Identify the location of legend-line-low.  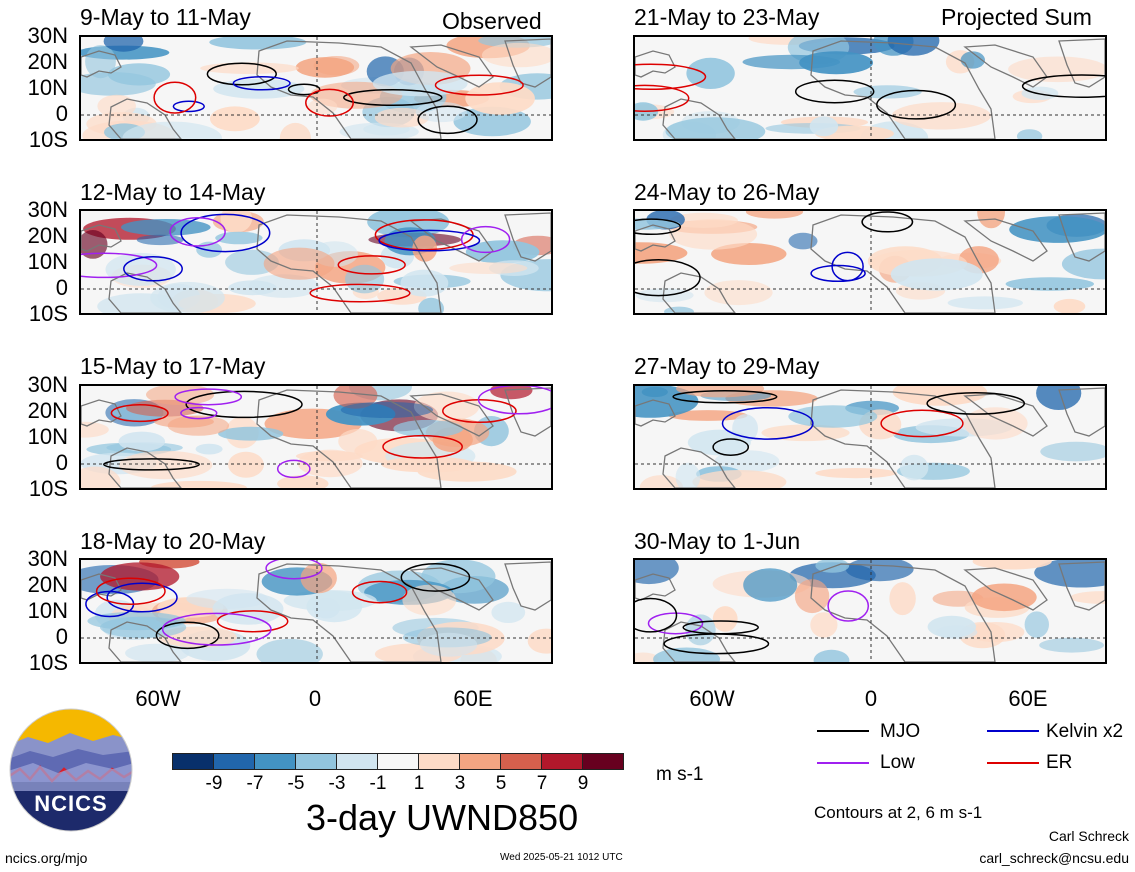
(843, 763).